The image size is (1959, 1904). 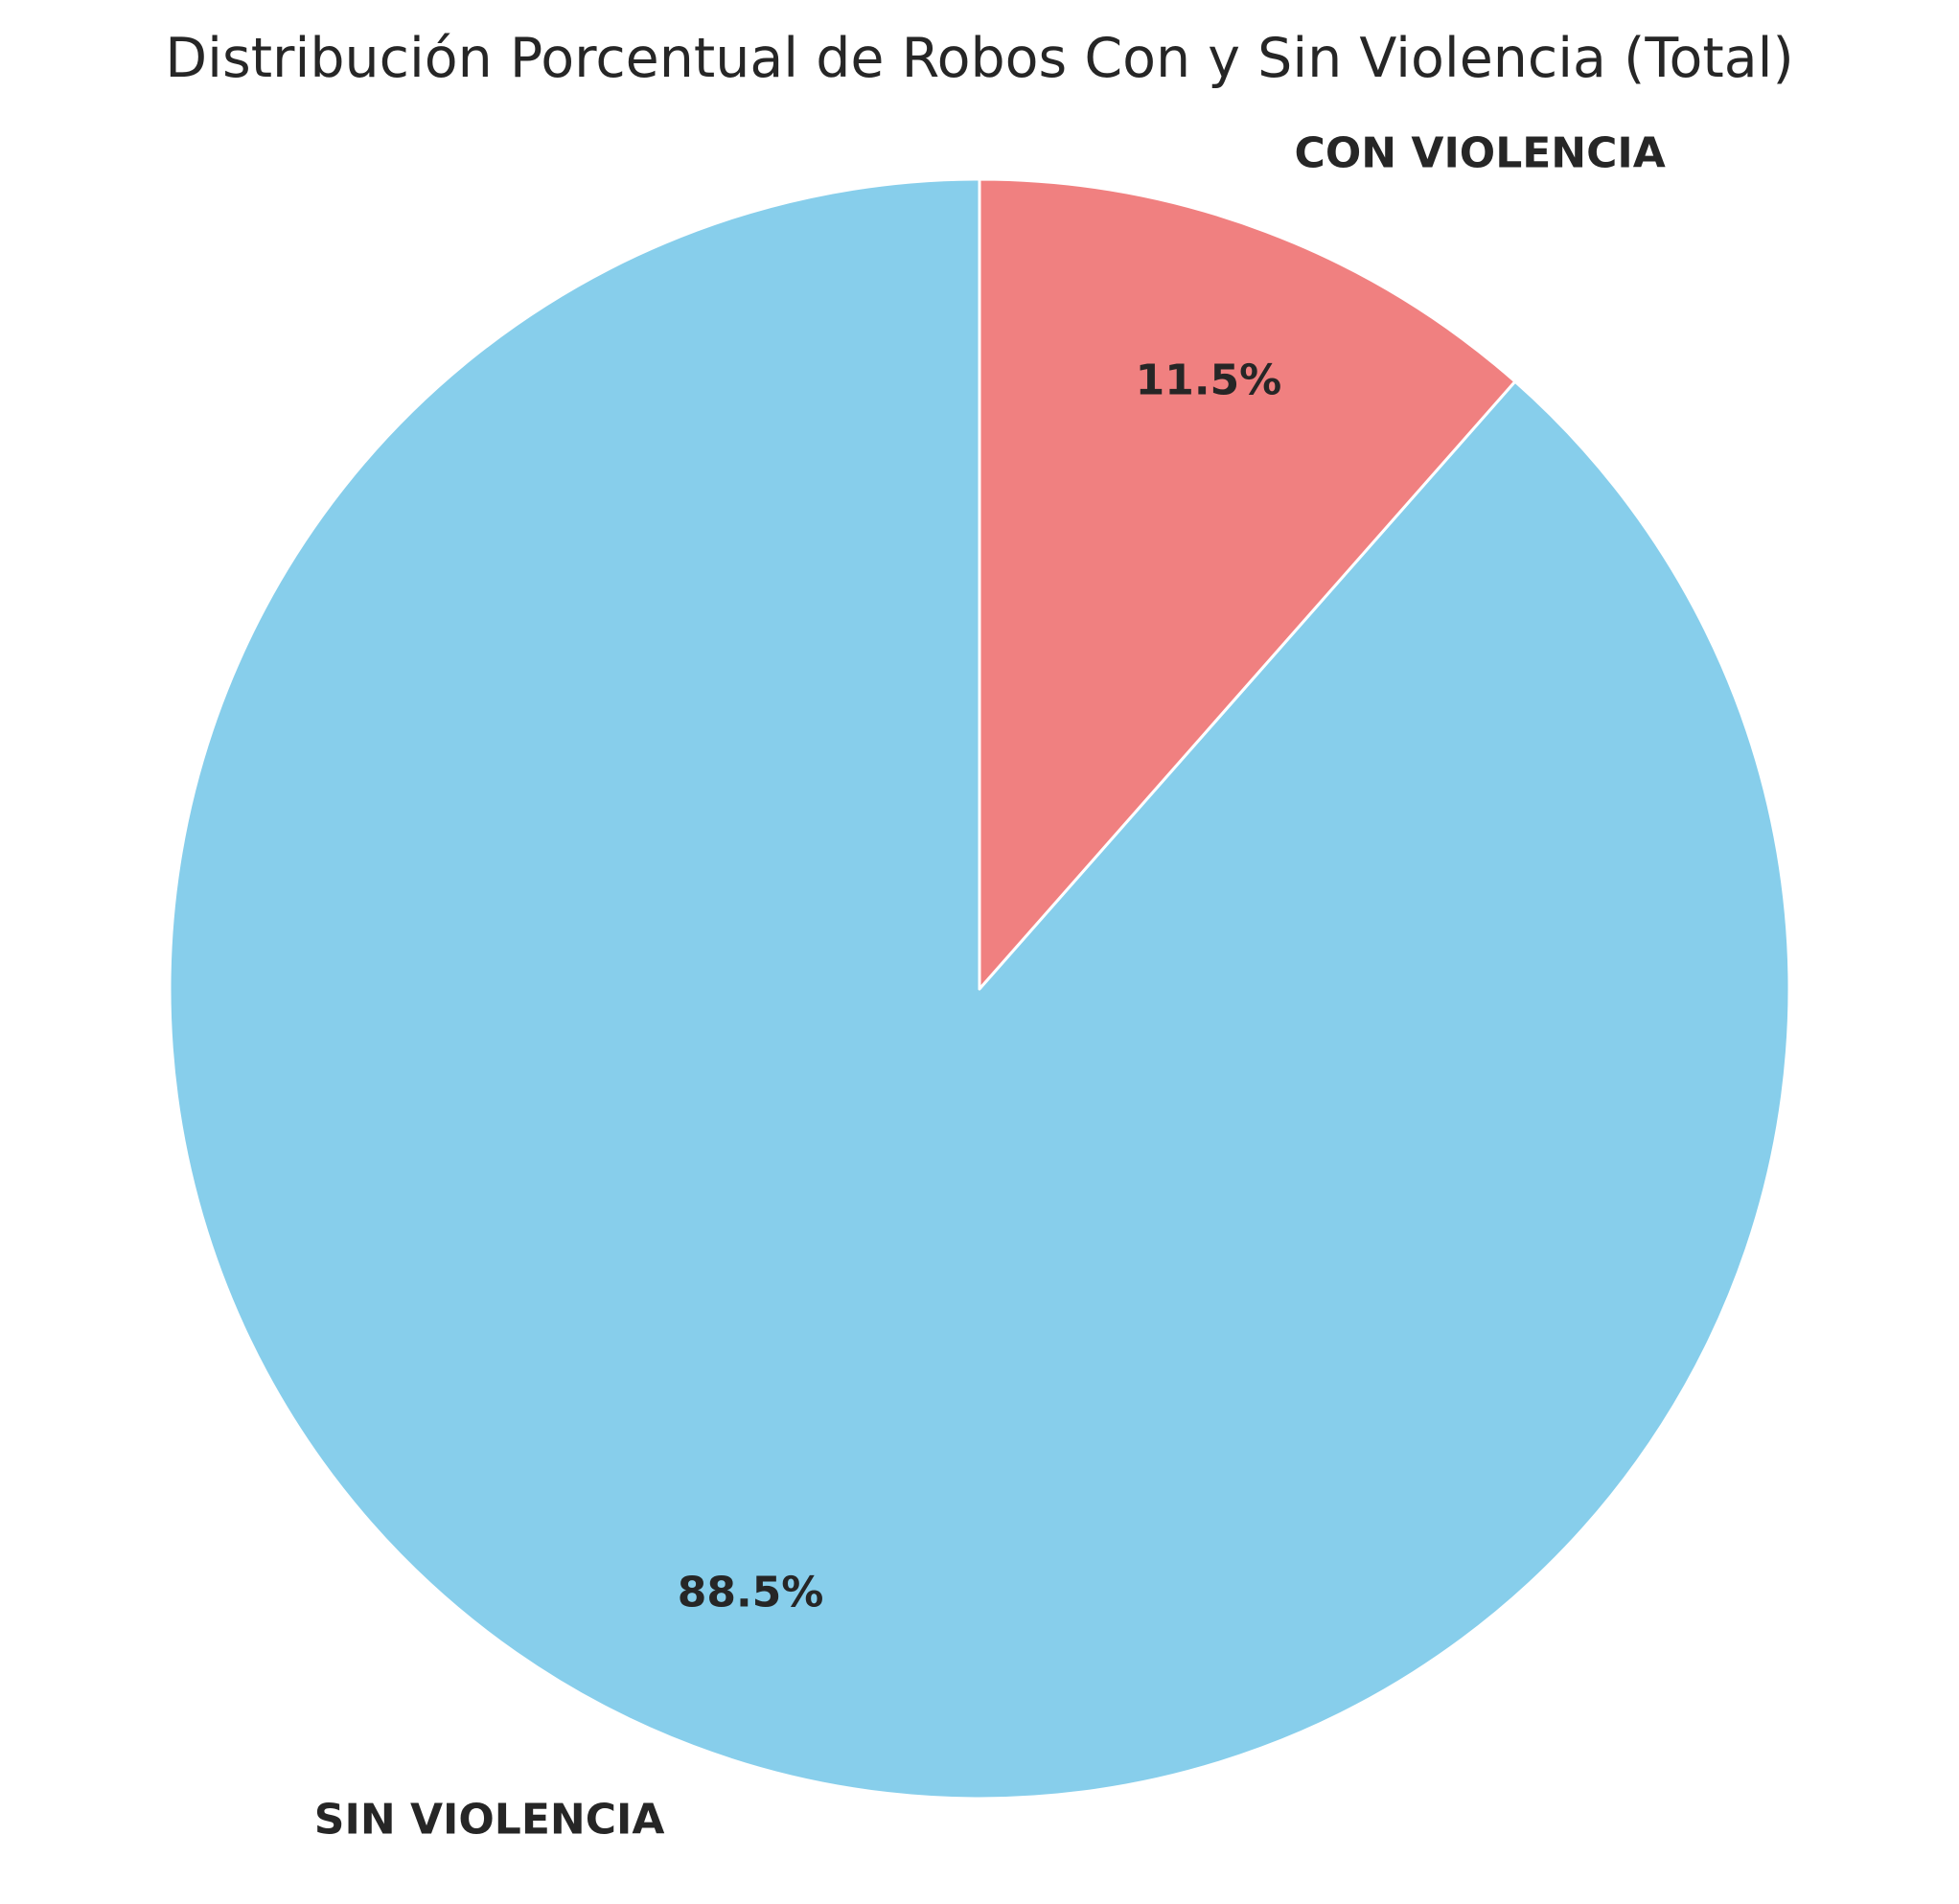 I want to click on percent-label-con-violencia: 11.5%, so click(x=1209, y=381).